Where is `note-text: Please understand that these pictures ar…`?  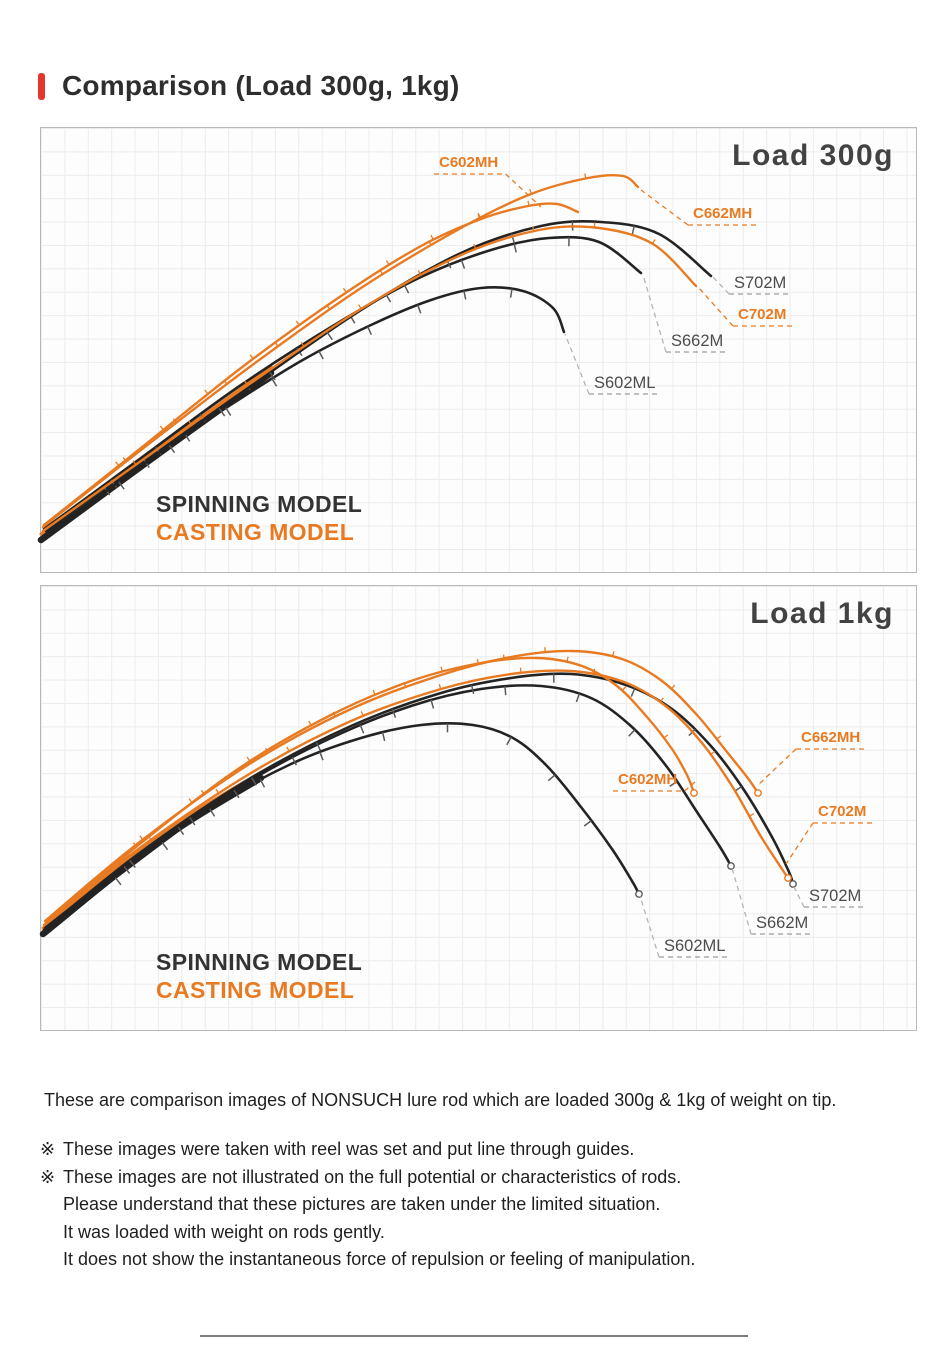 note-text: Please understand that these pictures ar… is located at coordinates (362, 1204).